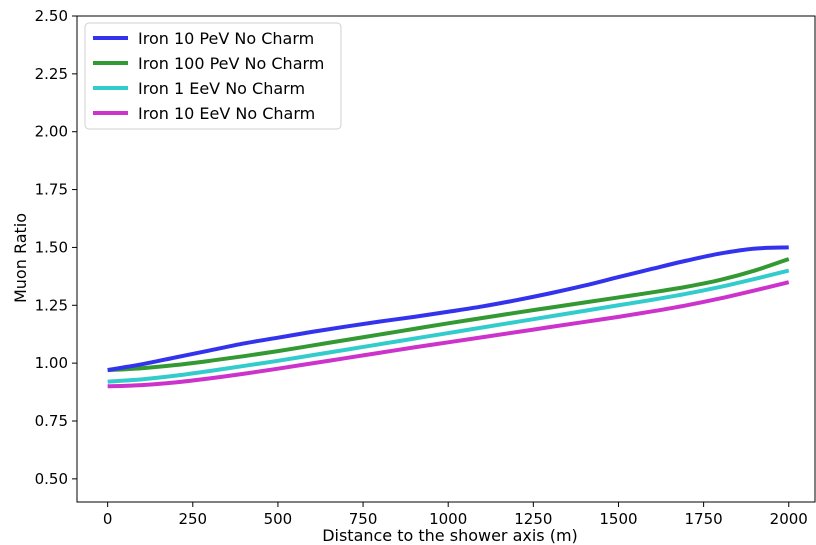 This screenshot has width=816, height=545. What do you see at coordinates (51, 74) in the screenshot?
I see `y-tick-label: 2.25` at bounding box center [51, 74].